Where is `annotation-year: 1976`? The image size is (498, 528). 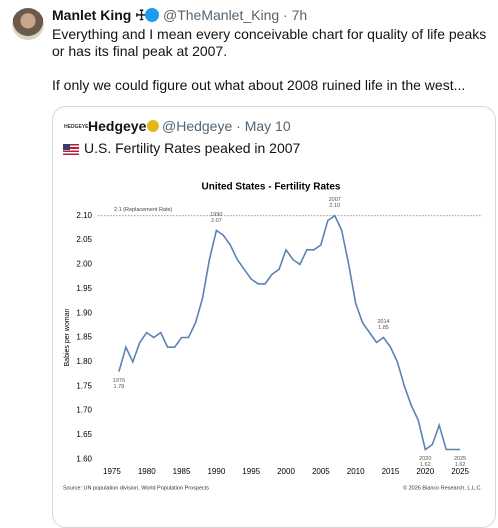
annotation-year: 1976 is located at coordinates (119, 381).